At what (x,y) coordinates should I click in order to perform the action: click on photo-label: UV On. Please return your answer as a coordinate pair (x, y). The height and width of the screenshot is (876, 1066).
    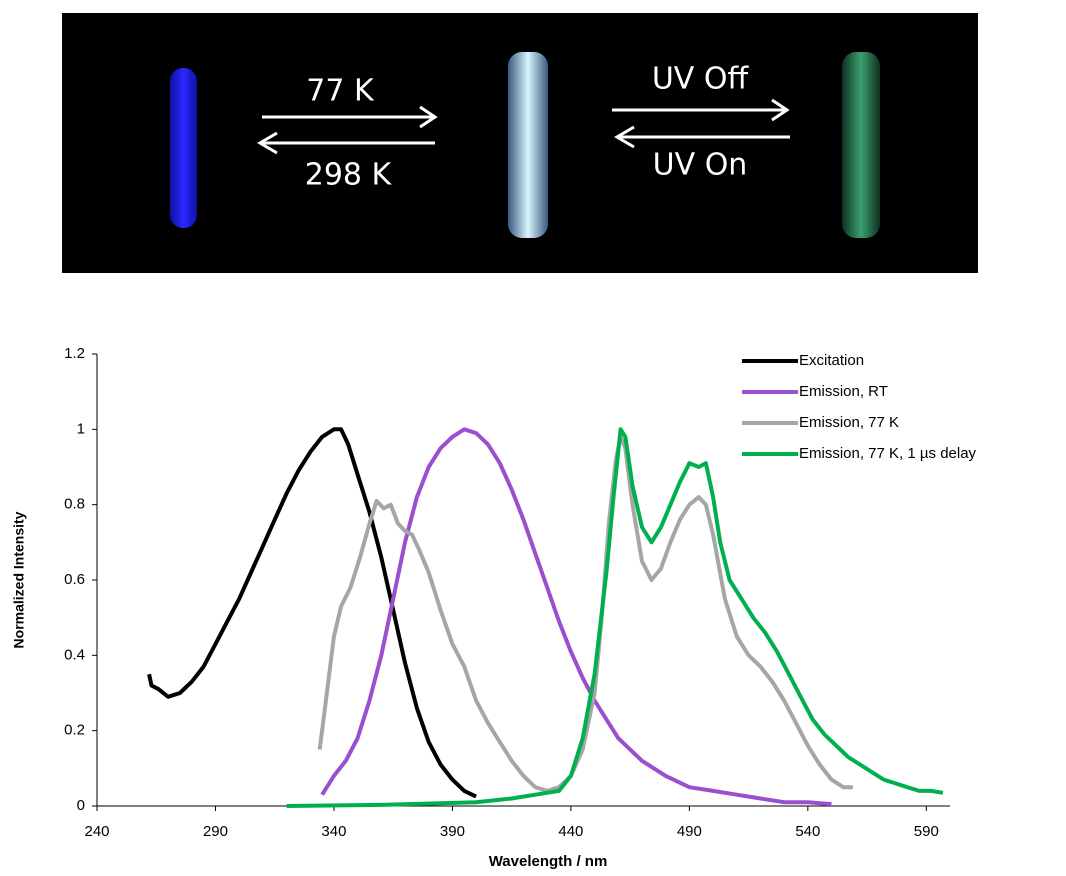
    Looking at the image, I should click on (700, 165).